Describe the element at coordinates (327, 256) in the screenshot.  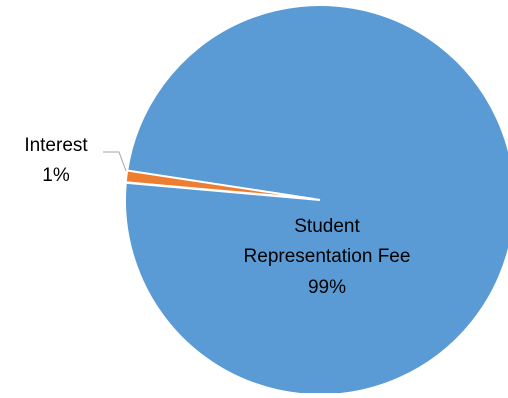
I see `student-fee-label-line2: Representation Fee` at that location.